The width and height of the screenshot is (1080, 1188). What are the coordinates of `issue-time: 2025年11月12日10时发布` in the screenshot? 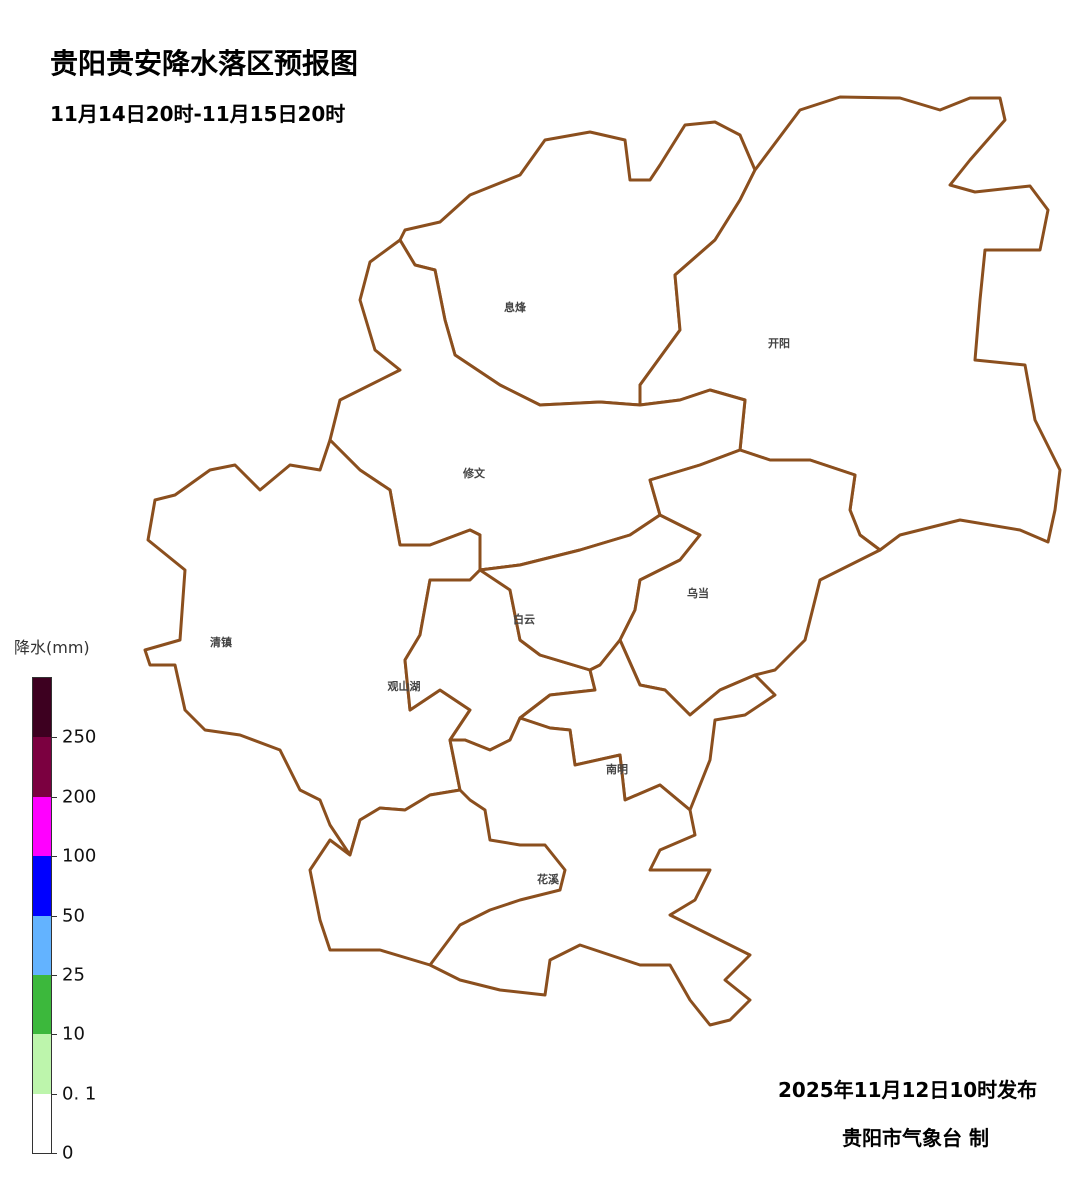 It's located at (908, 1090).